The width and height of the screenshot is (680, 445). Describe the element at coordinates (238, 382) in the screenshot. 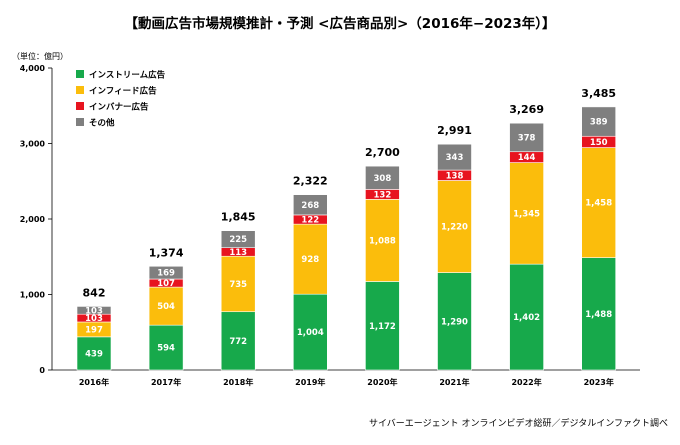

I see `x-tick-label: 2018年` at that location.